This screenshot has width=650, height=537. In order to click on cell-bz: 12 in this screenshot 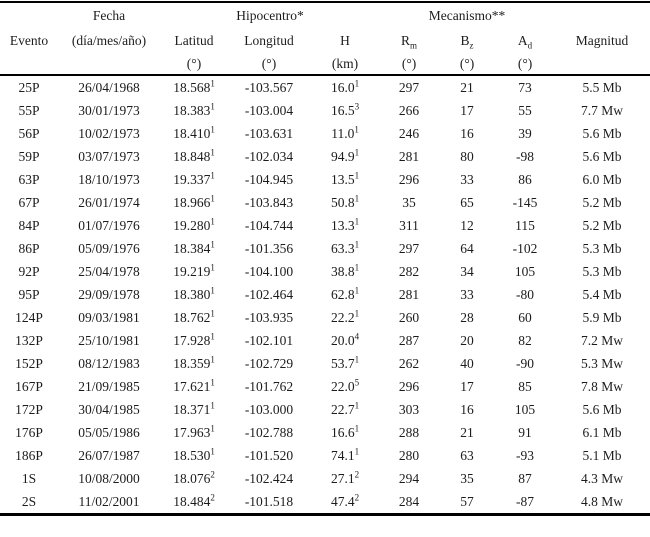, I will do `click(467, 225)`.